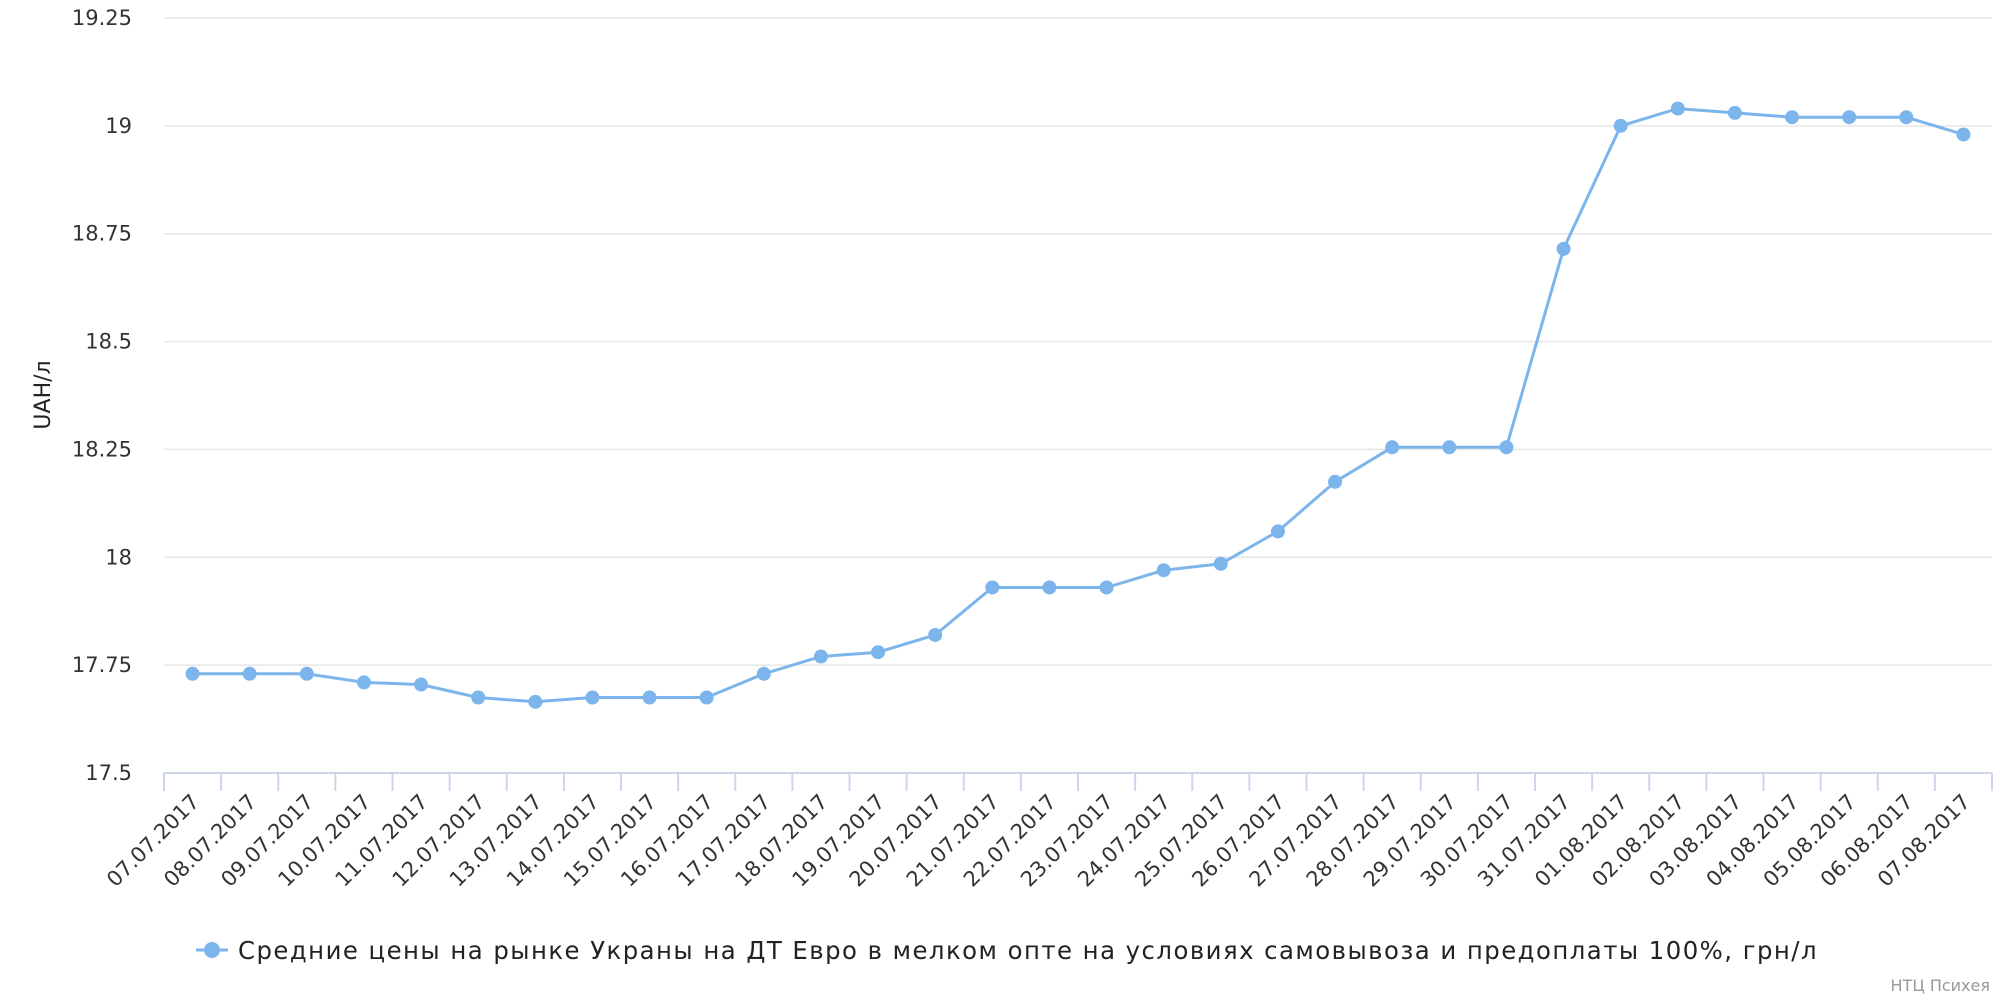  What do you see at coordinates (102, 395) in the screenshot?
I see `y-axis-ticks: 17.5 17.75 18 18.25 18.5 18.75 19 19.25` at bounding box center [102, 395].